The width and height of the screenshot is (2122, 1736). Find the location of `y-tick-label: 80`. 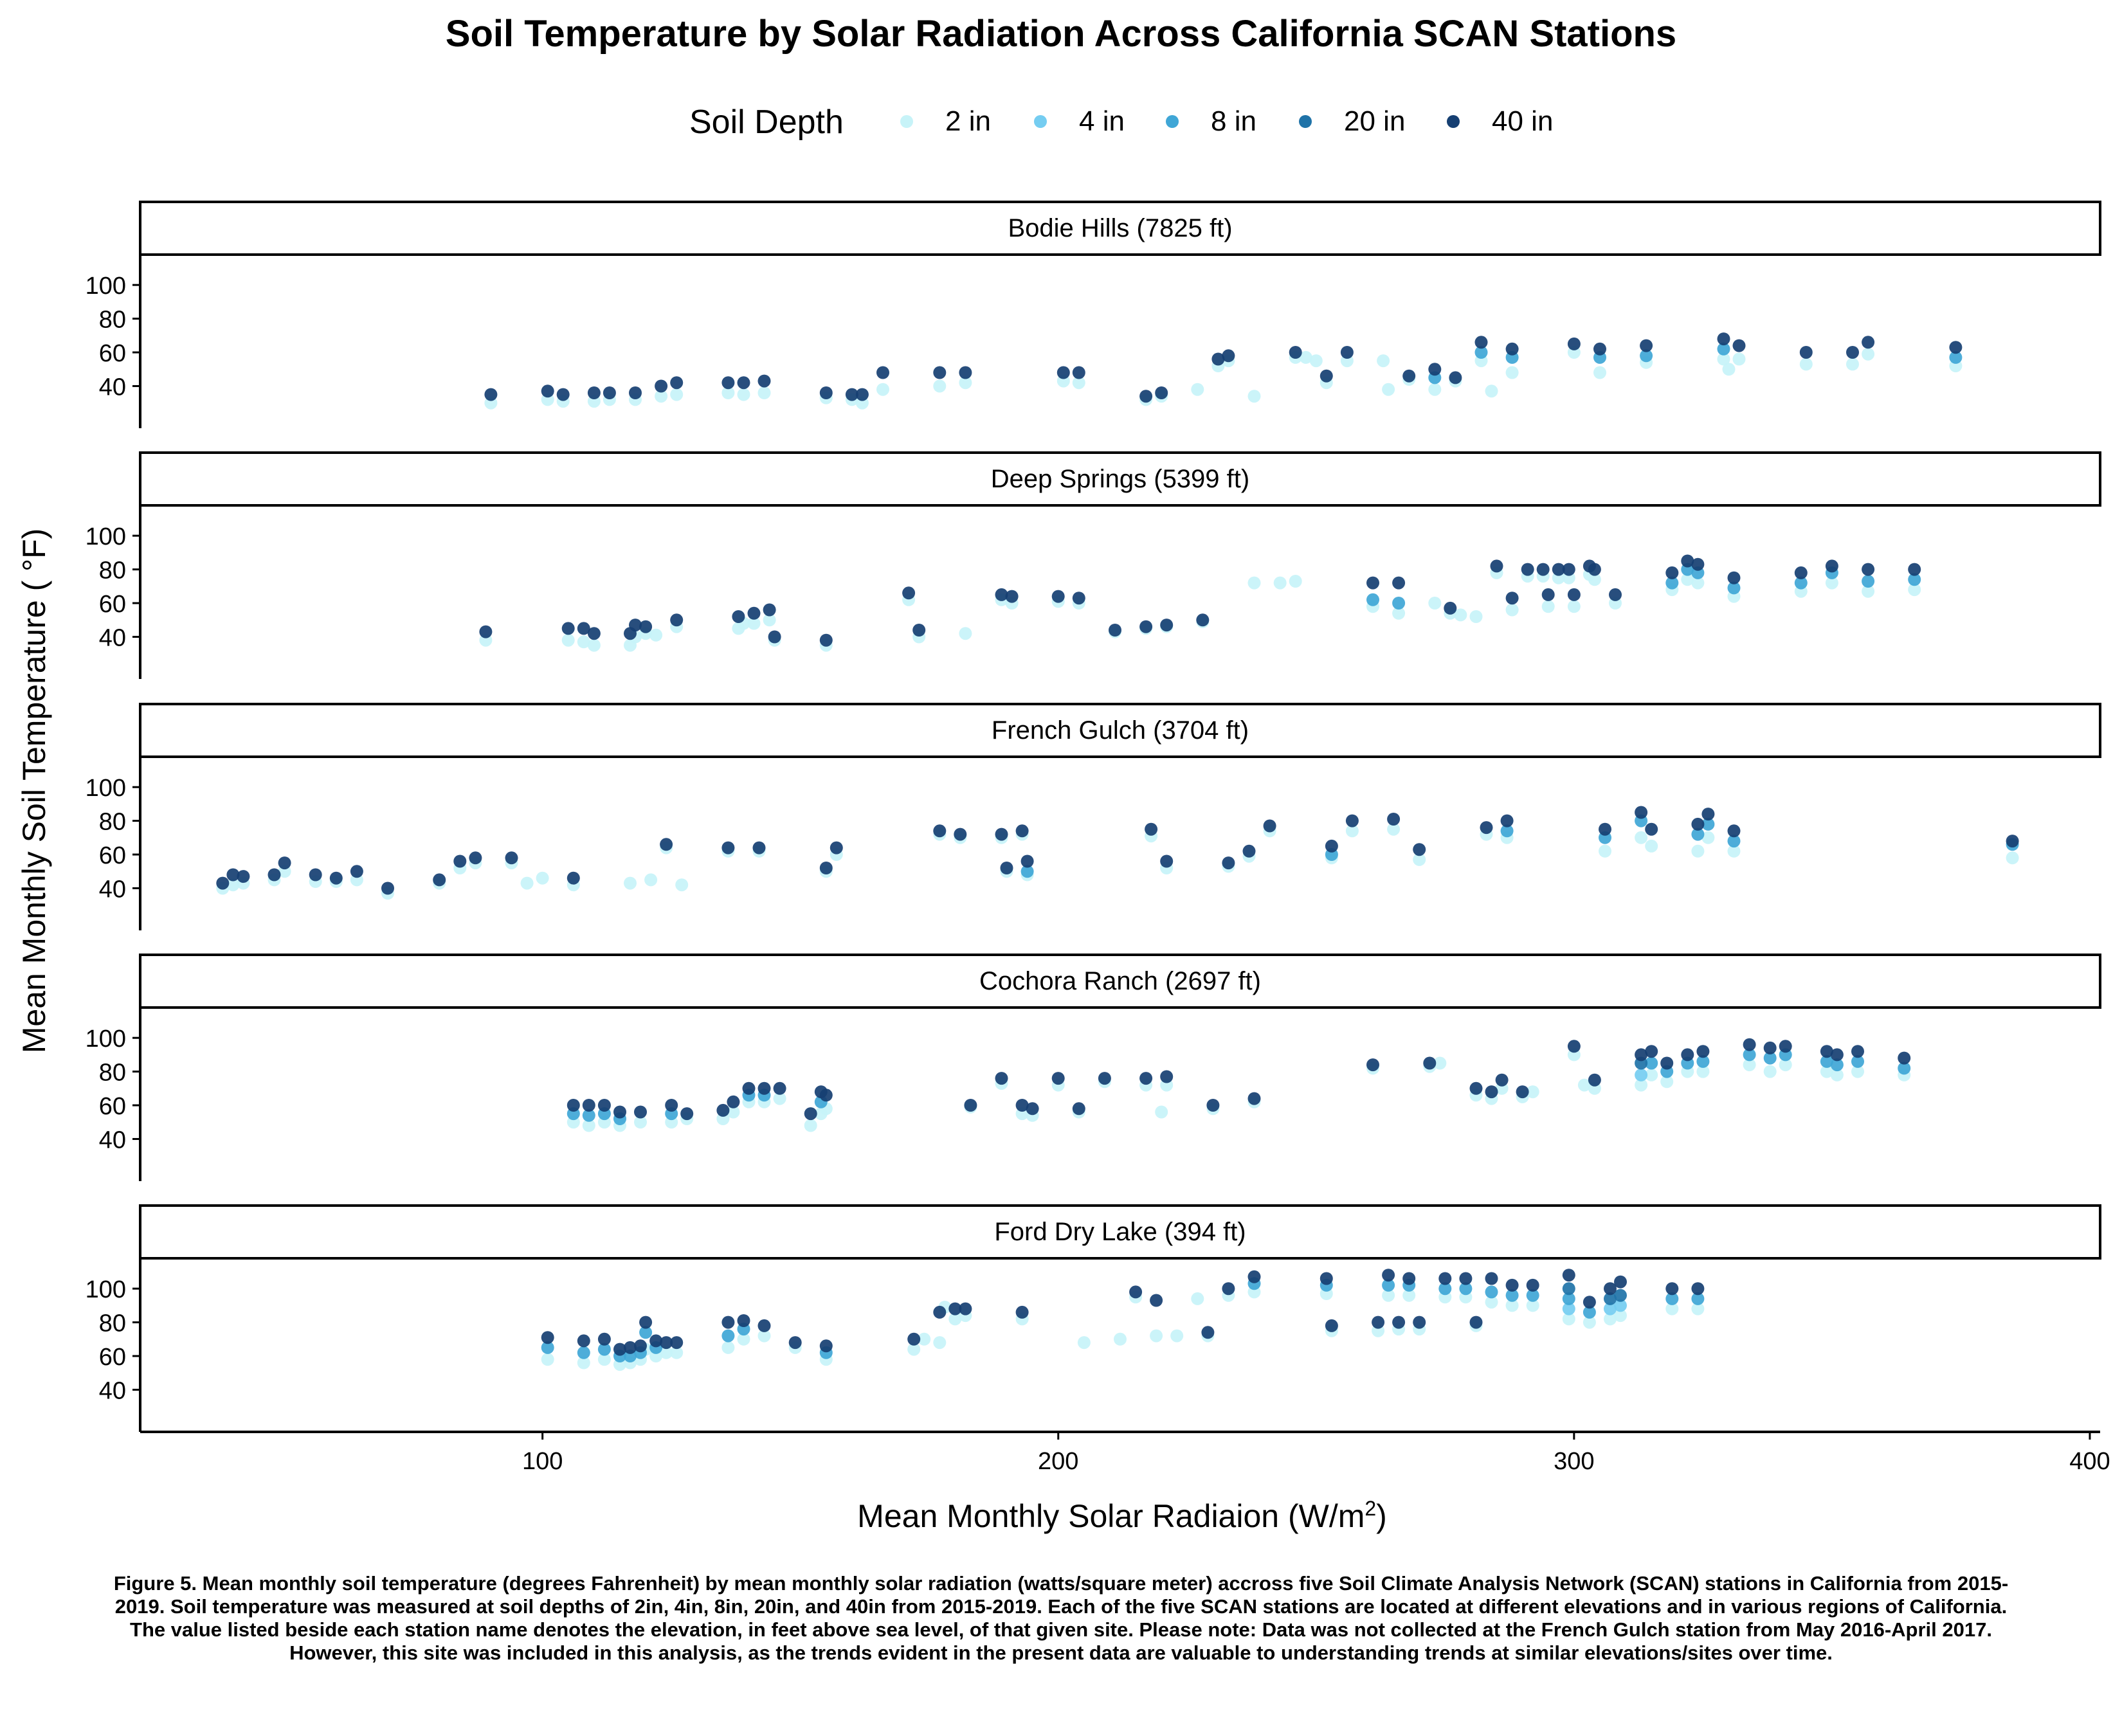

y-tick-label: 80 is located at coordinates (112, 1323).